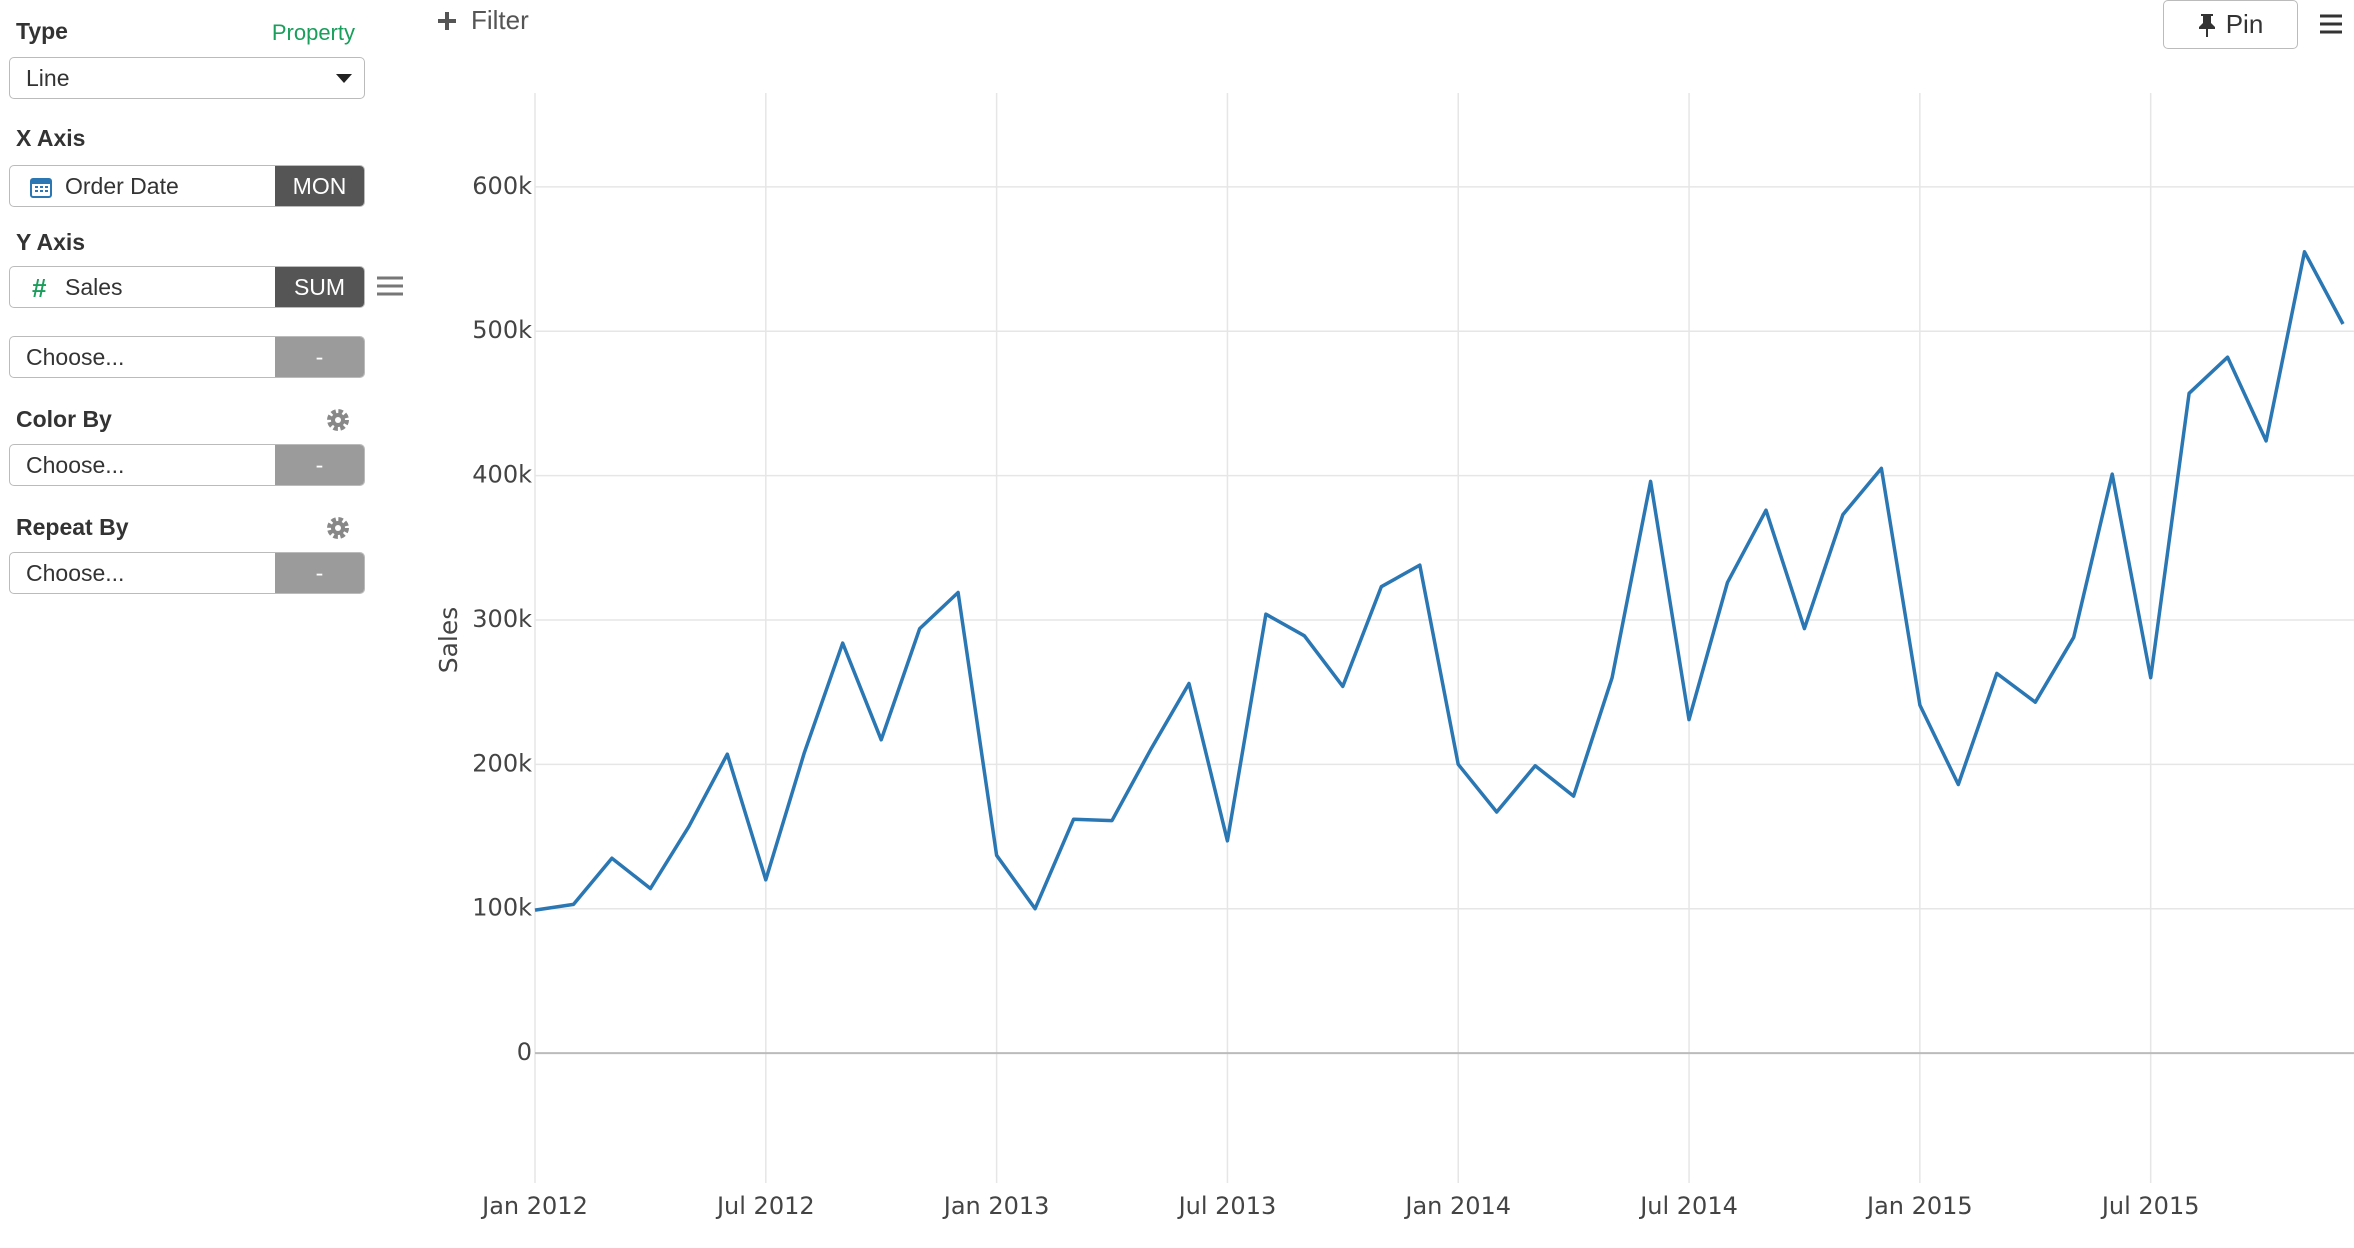  Describe the element at coordinates (187, 186) in the screenshot. I see `x-field: Order Date MON` at that location.